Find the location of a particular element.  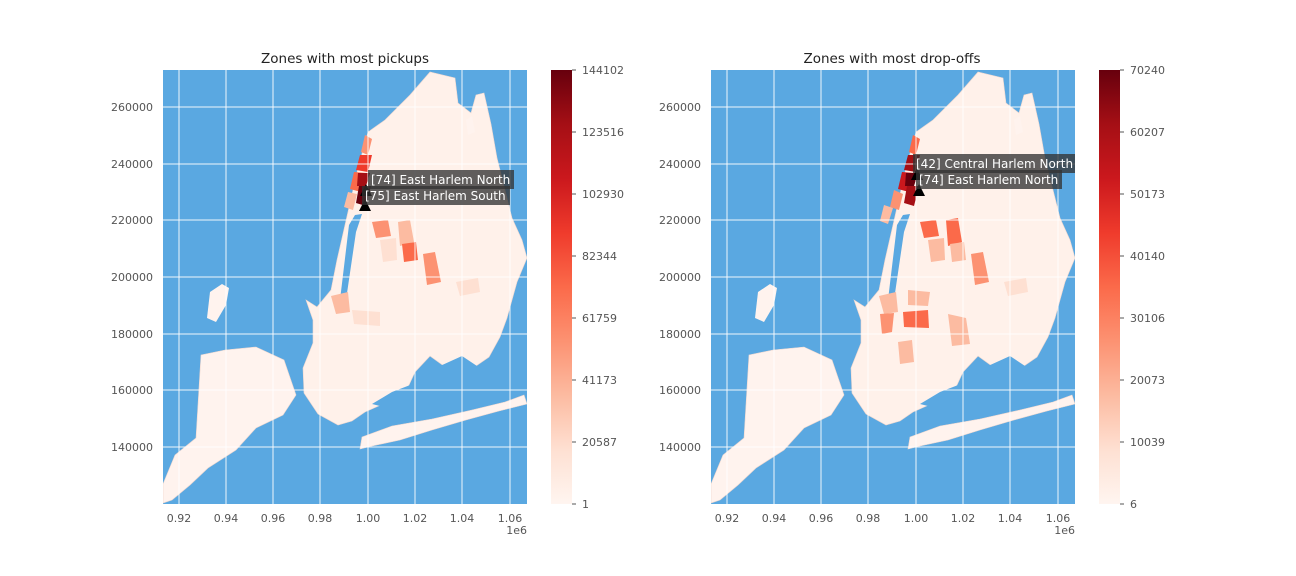

annotation-label: [42] Central Harlem North is located at coordinates (994, 164).